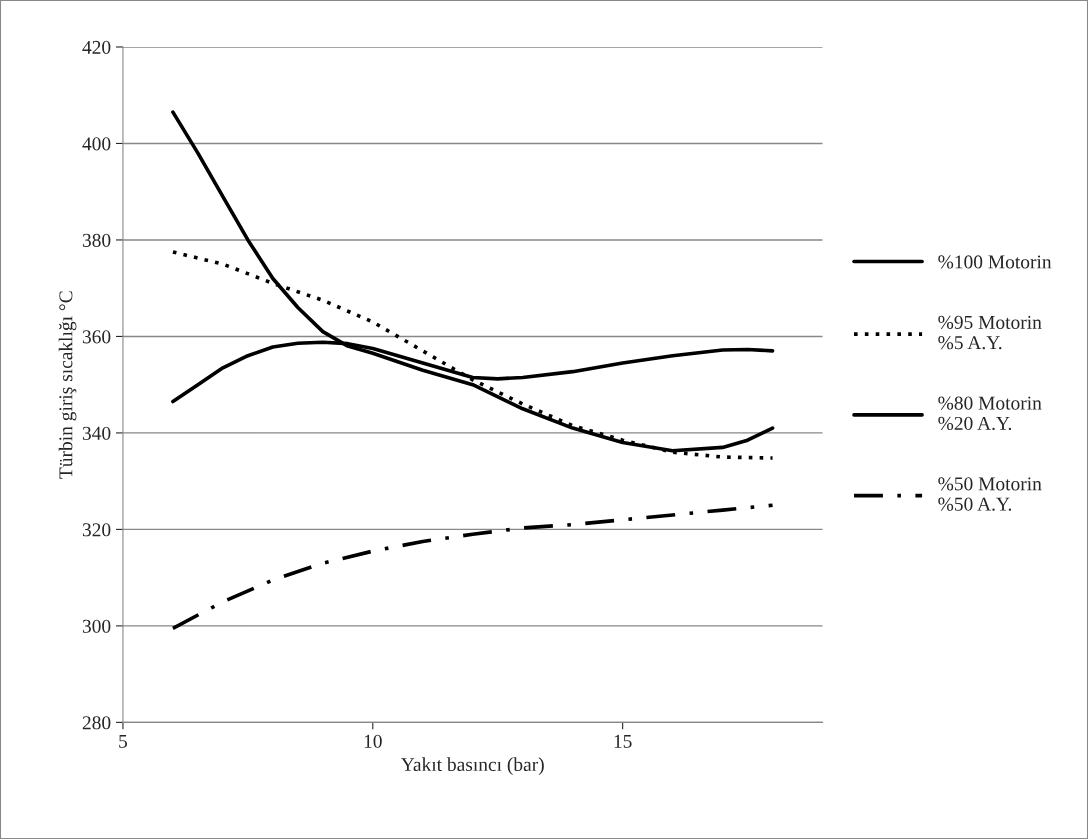  I want to click on y-tick-label: 320, so click(96, 530).